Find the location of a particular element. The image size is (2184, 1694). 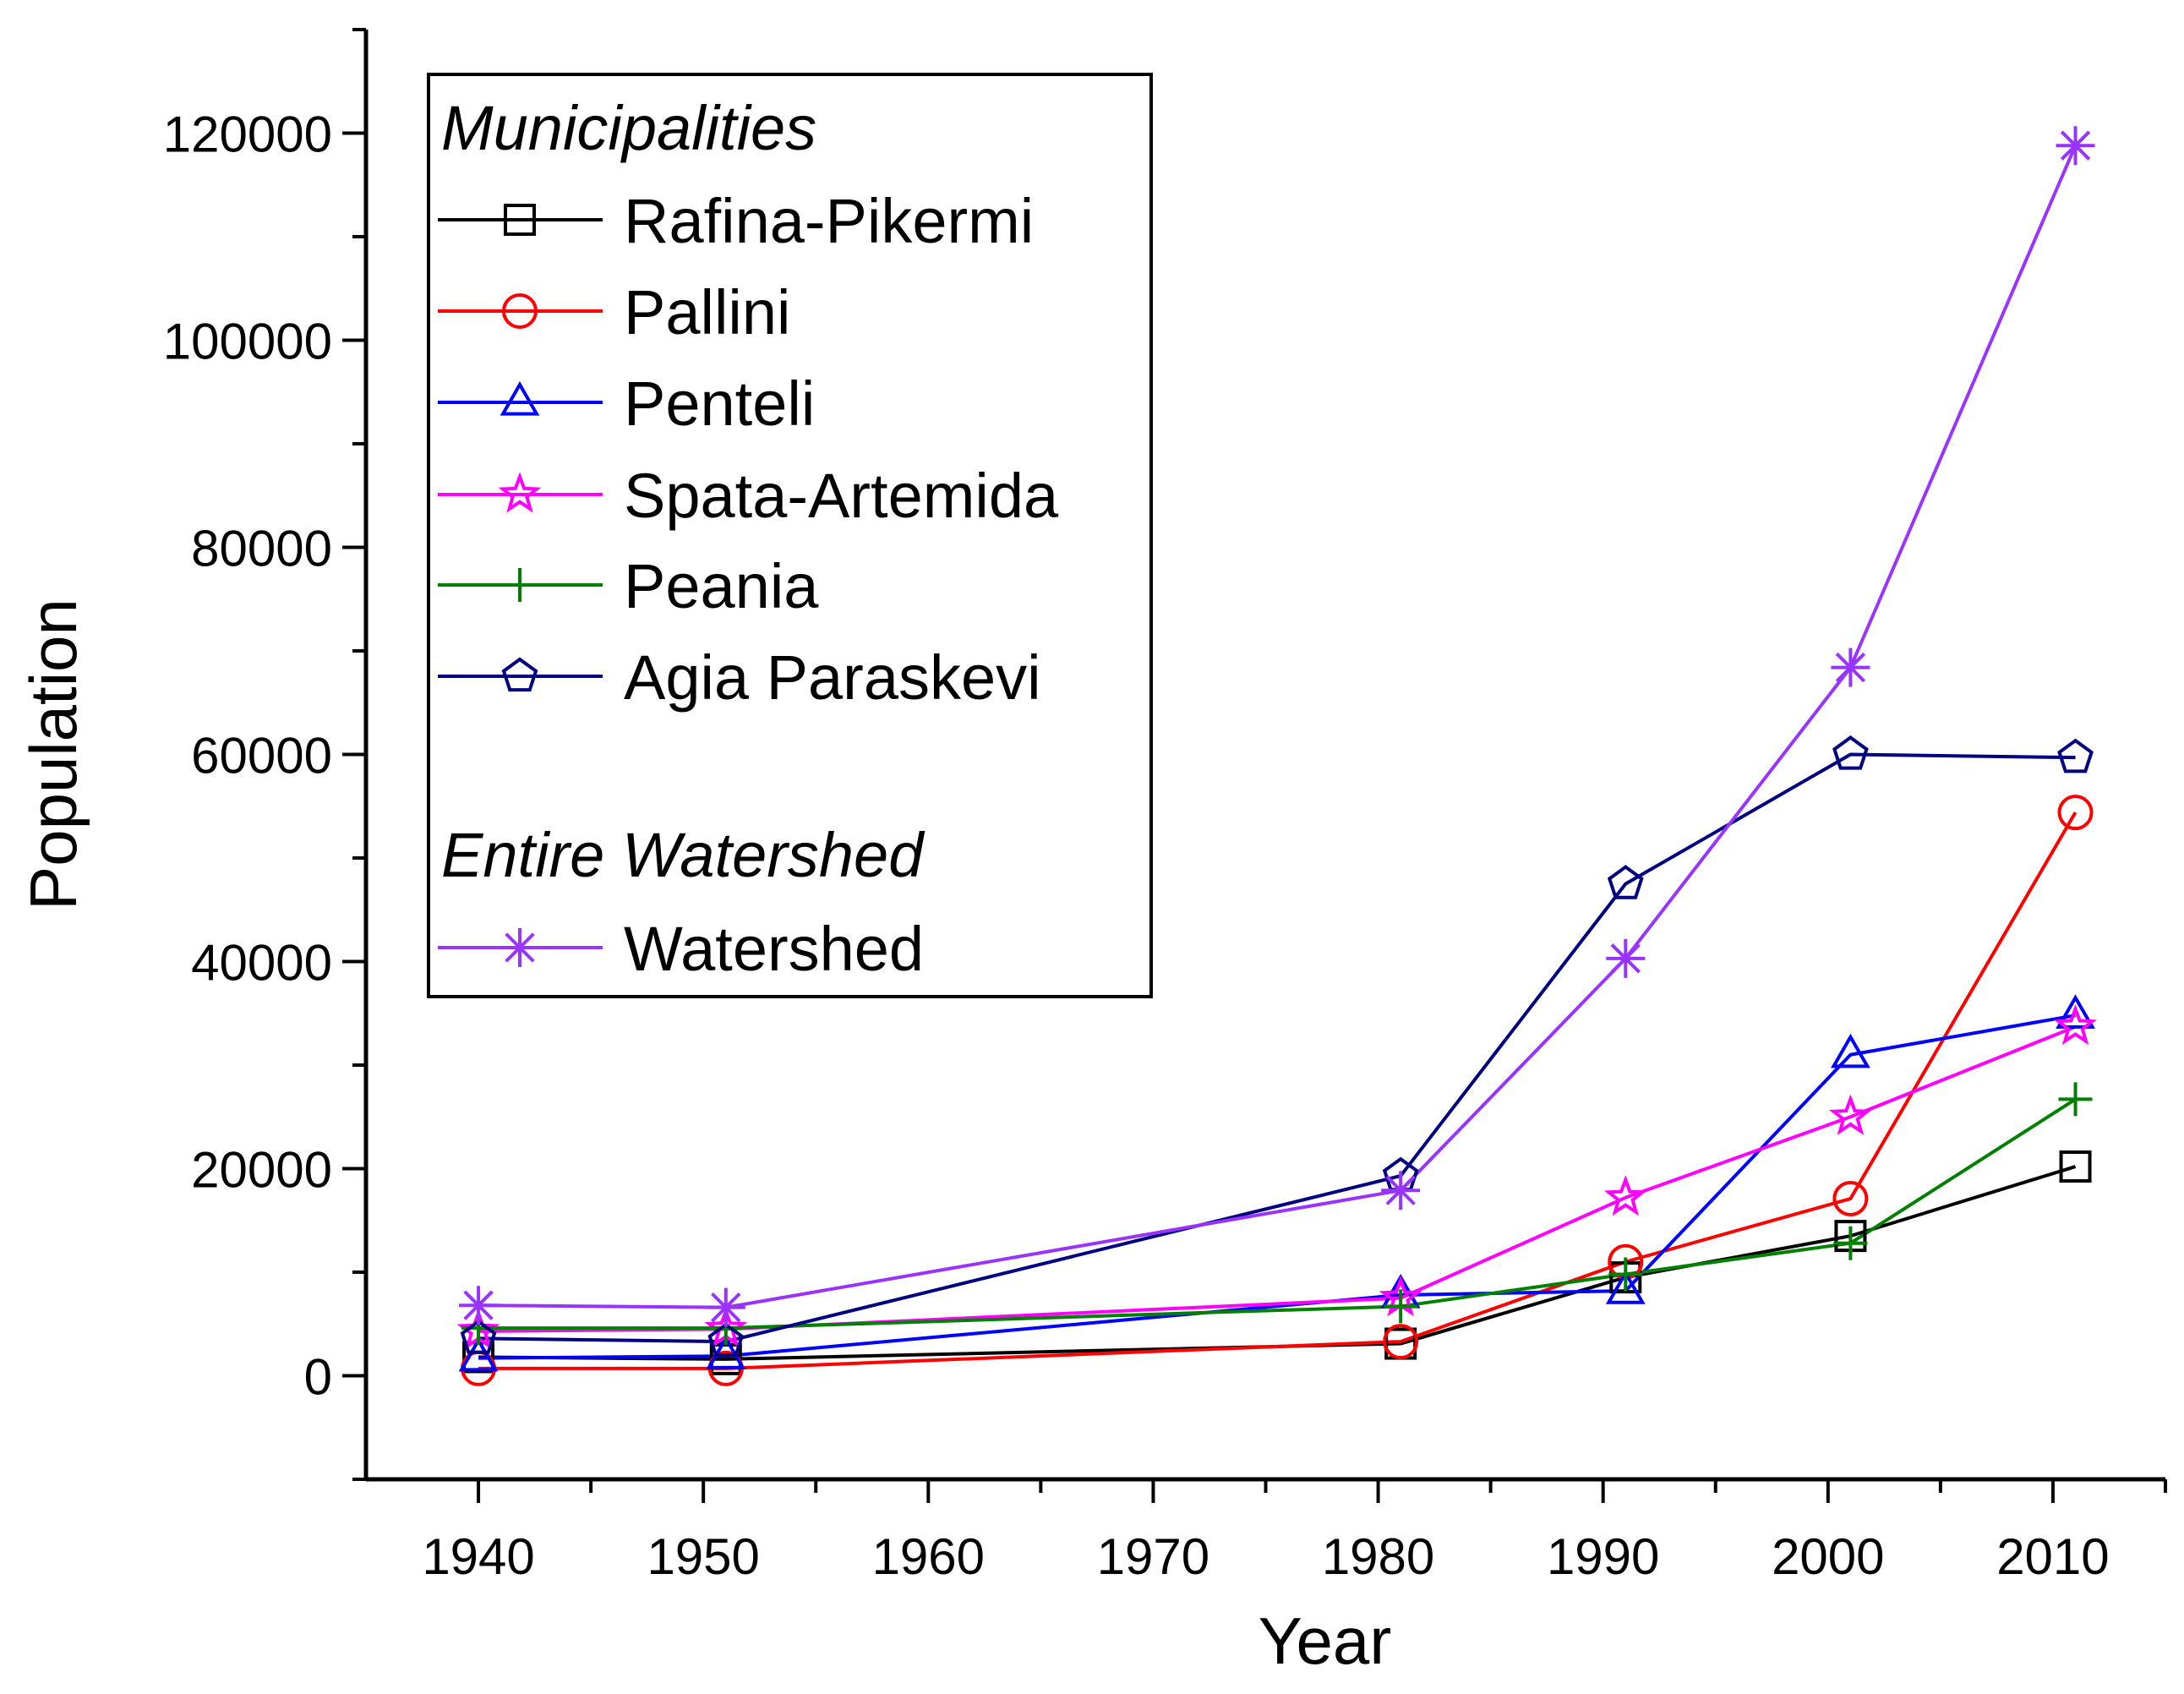

y-tick-label: 80000 is located at coordinates (261, 549).